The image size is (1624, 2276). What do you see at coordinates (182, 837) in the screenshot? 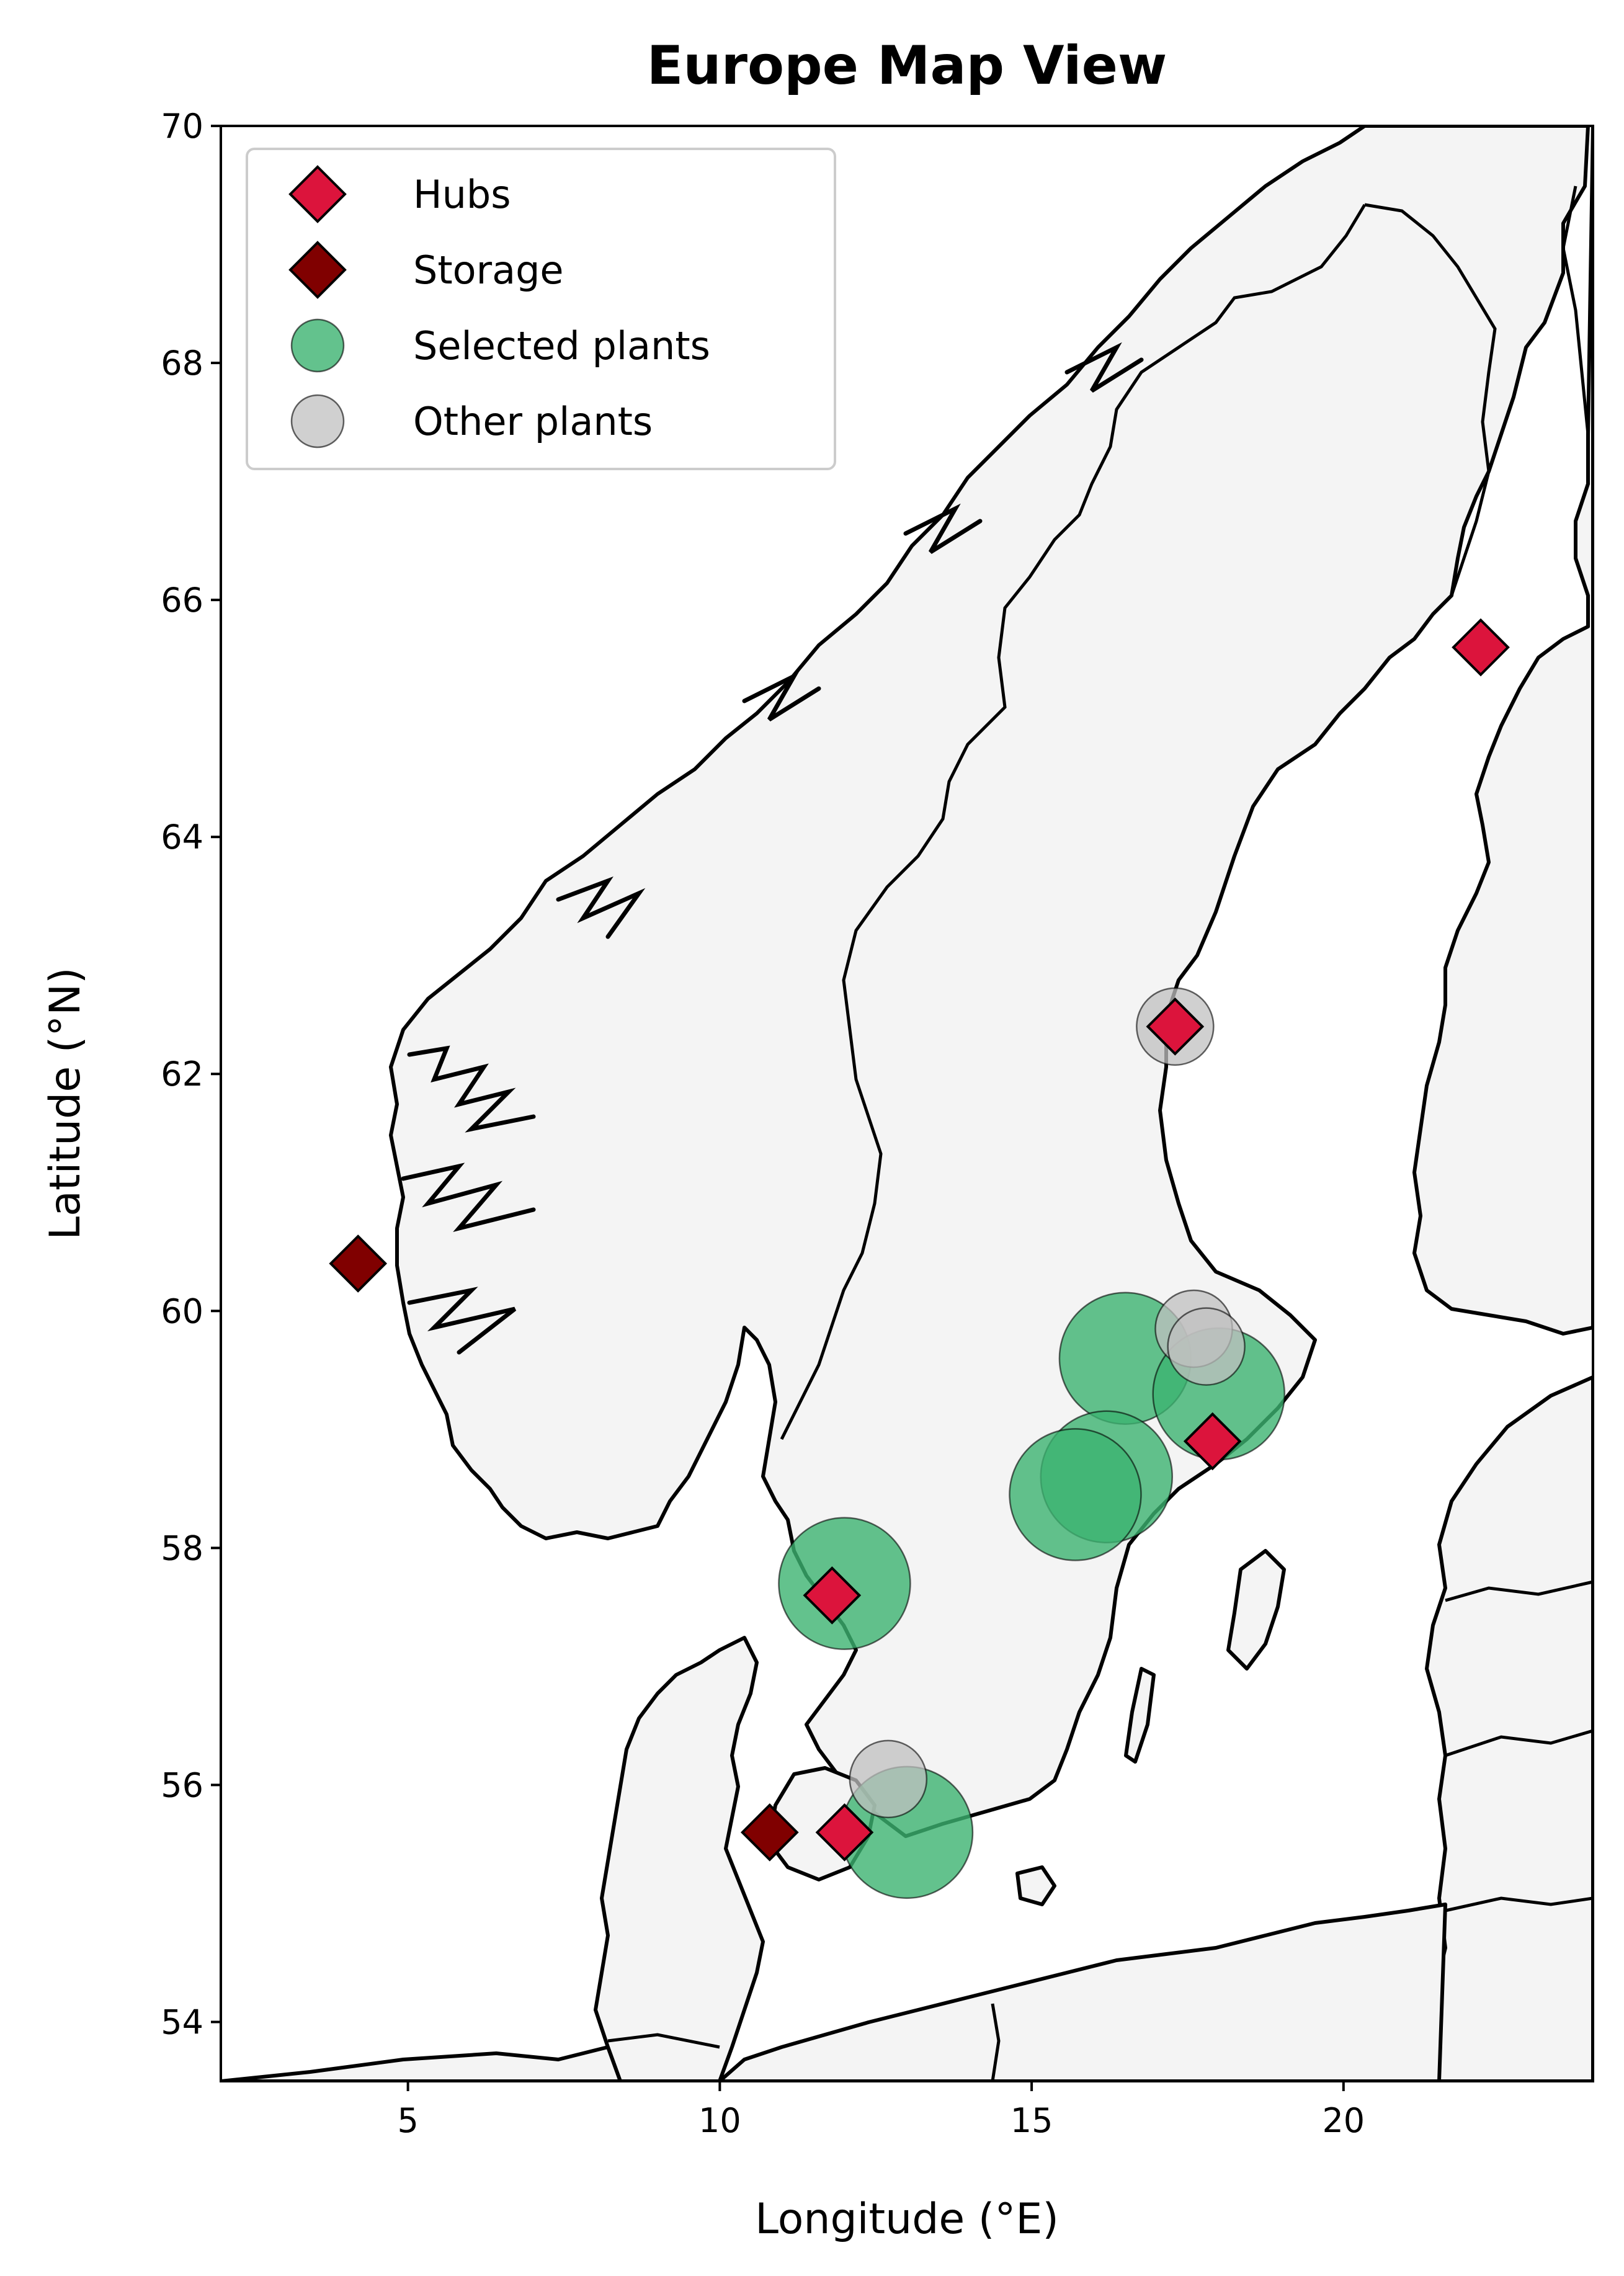
I see `y-tick-label: 64` at bounding box center [182, 837].